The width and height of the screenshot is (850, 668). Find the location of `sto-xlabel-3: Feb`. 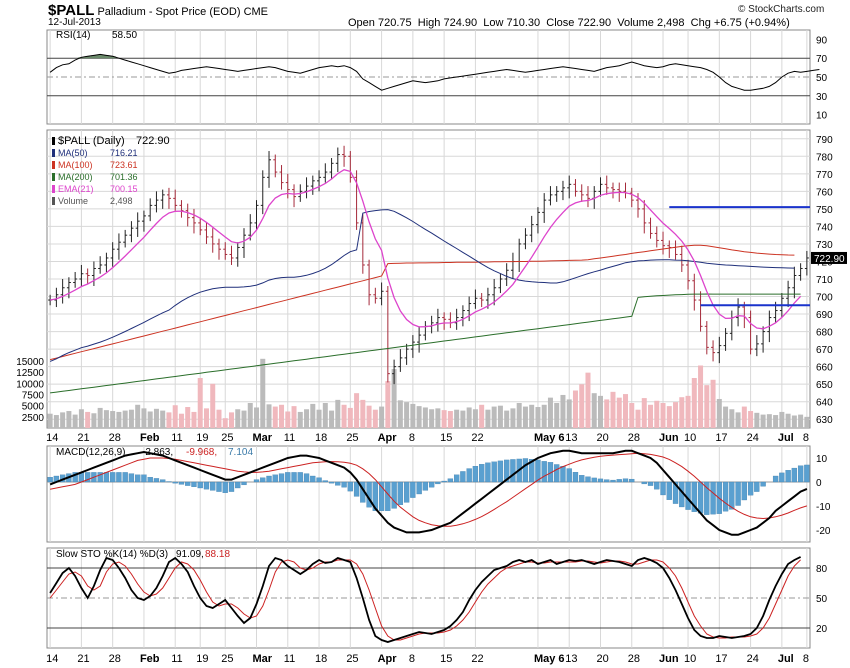

sto-xlabel-3: Feb is located at coordinates (150, 659).